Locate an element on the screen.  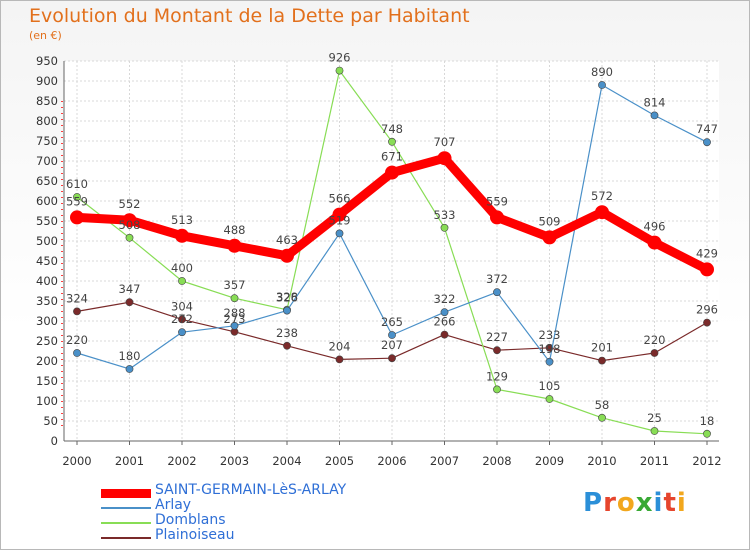
data-label: 266 is located at coordinates (445, 322).